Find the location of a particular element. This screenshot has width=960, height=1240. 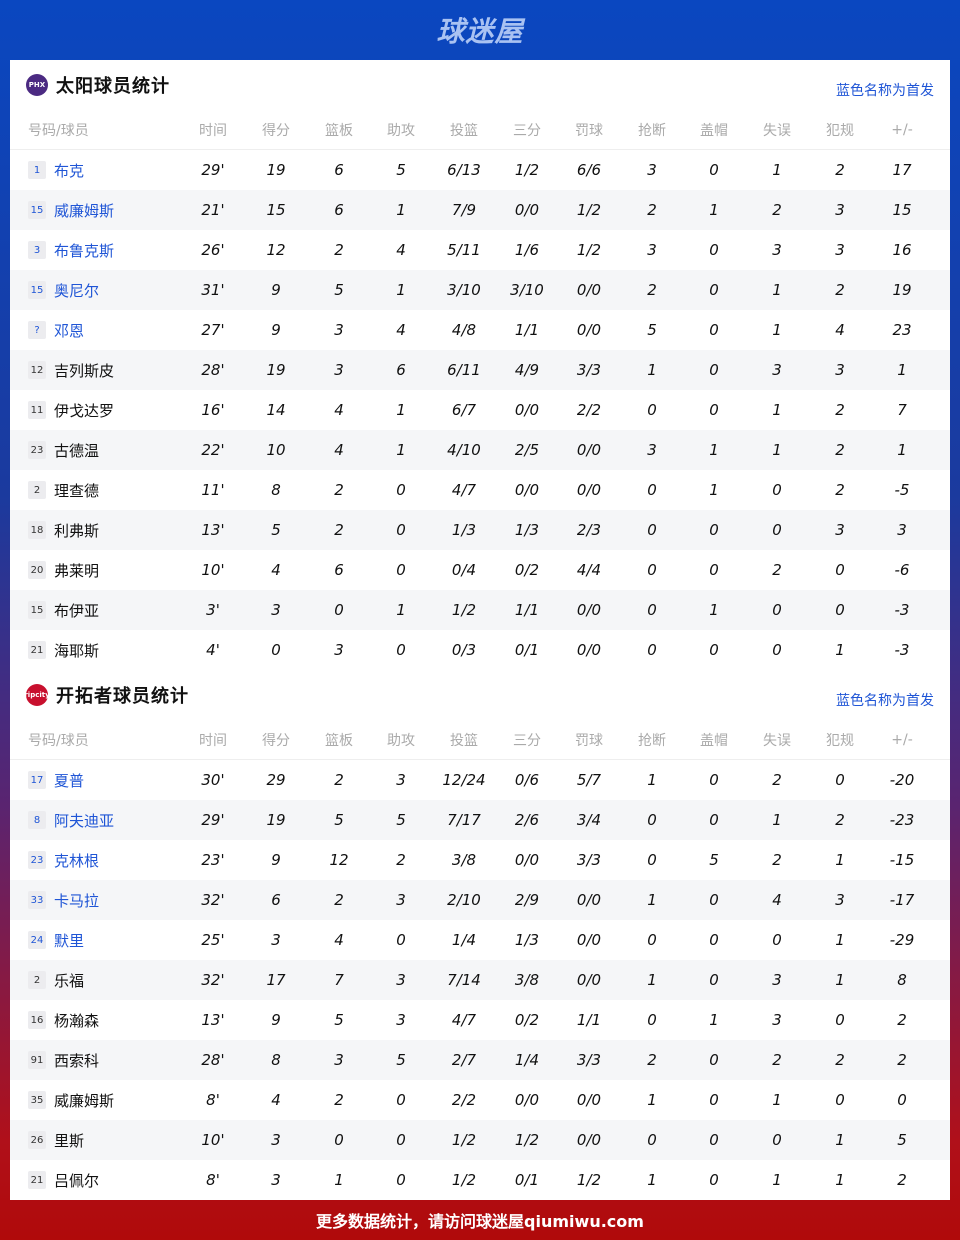

player-row: 1 布克 29' 19 6 5 6/13 1/2 6/6 3 0 1 2 17 is located at coordinates (480, 170).